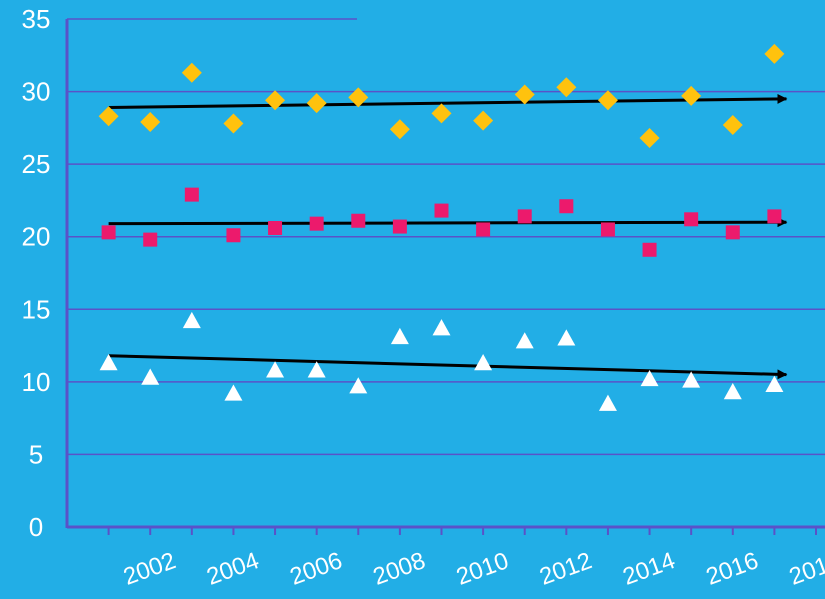 This screenshot has width=825, height=599. I want to click on diamond-point-2015, so click(691, 95).